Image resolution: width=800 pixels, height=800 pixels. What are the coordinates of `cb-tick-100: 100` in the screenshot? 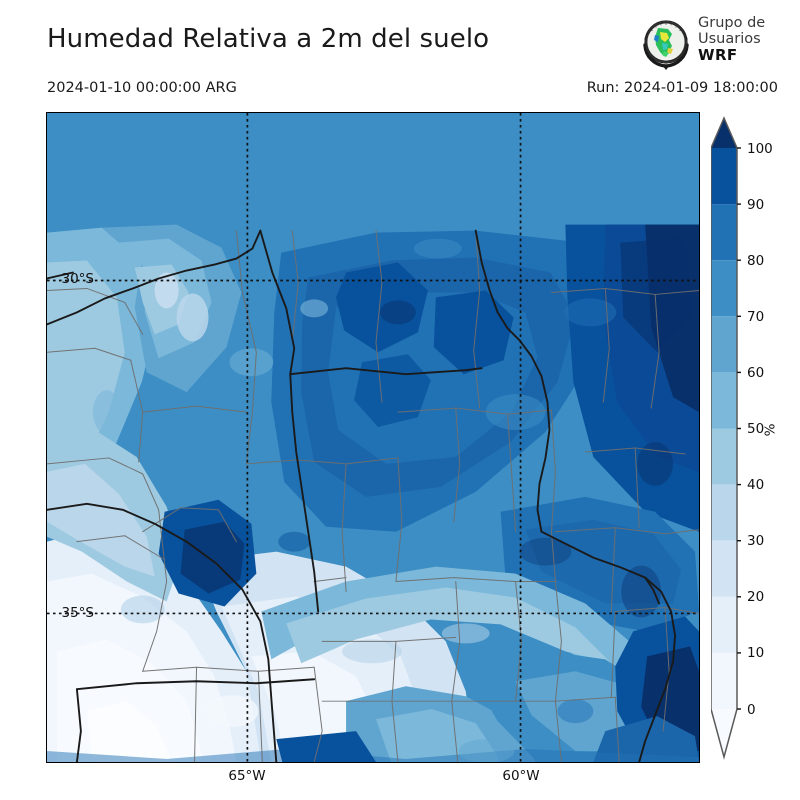 It's located at (760, 149).